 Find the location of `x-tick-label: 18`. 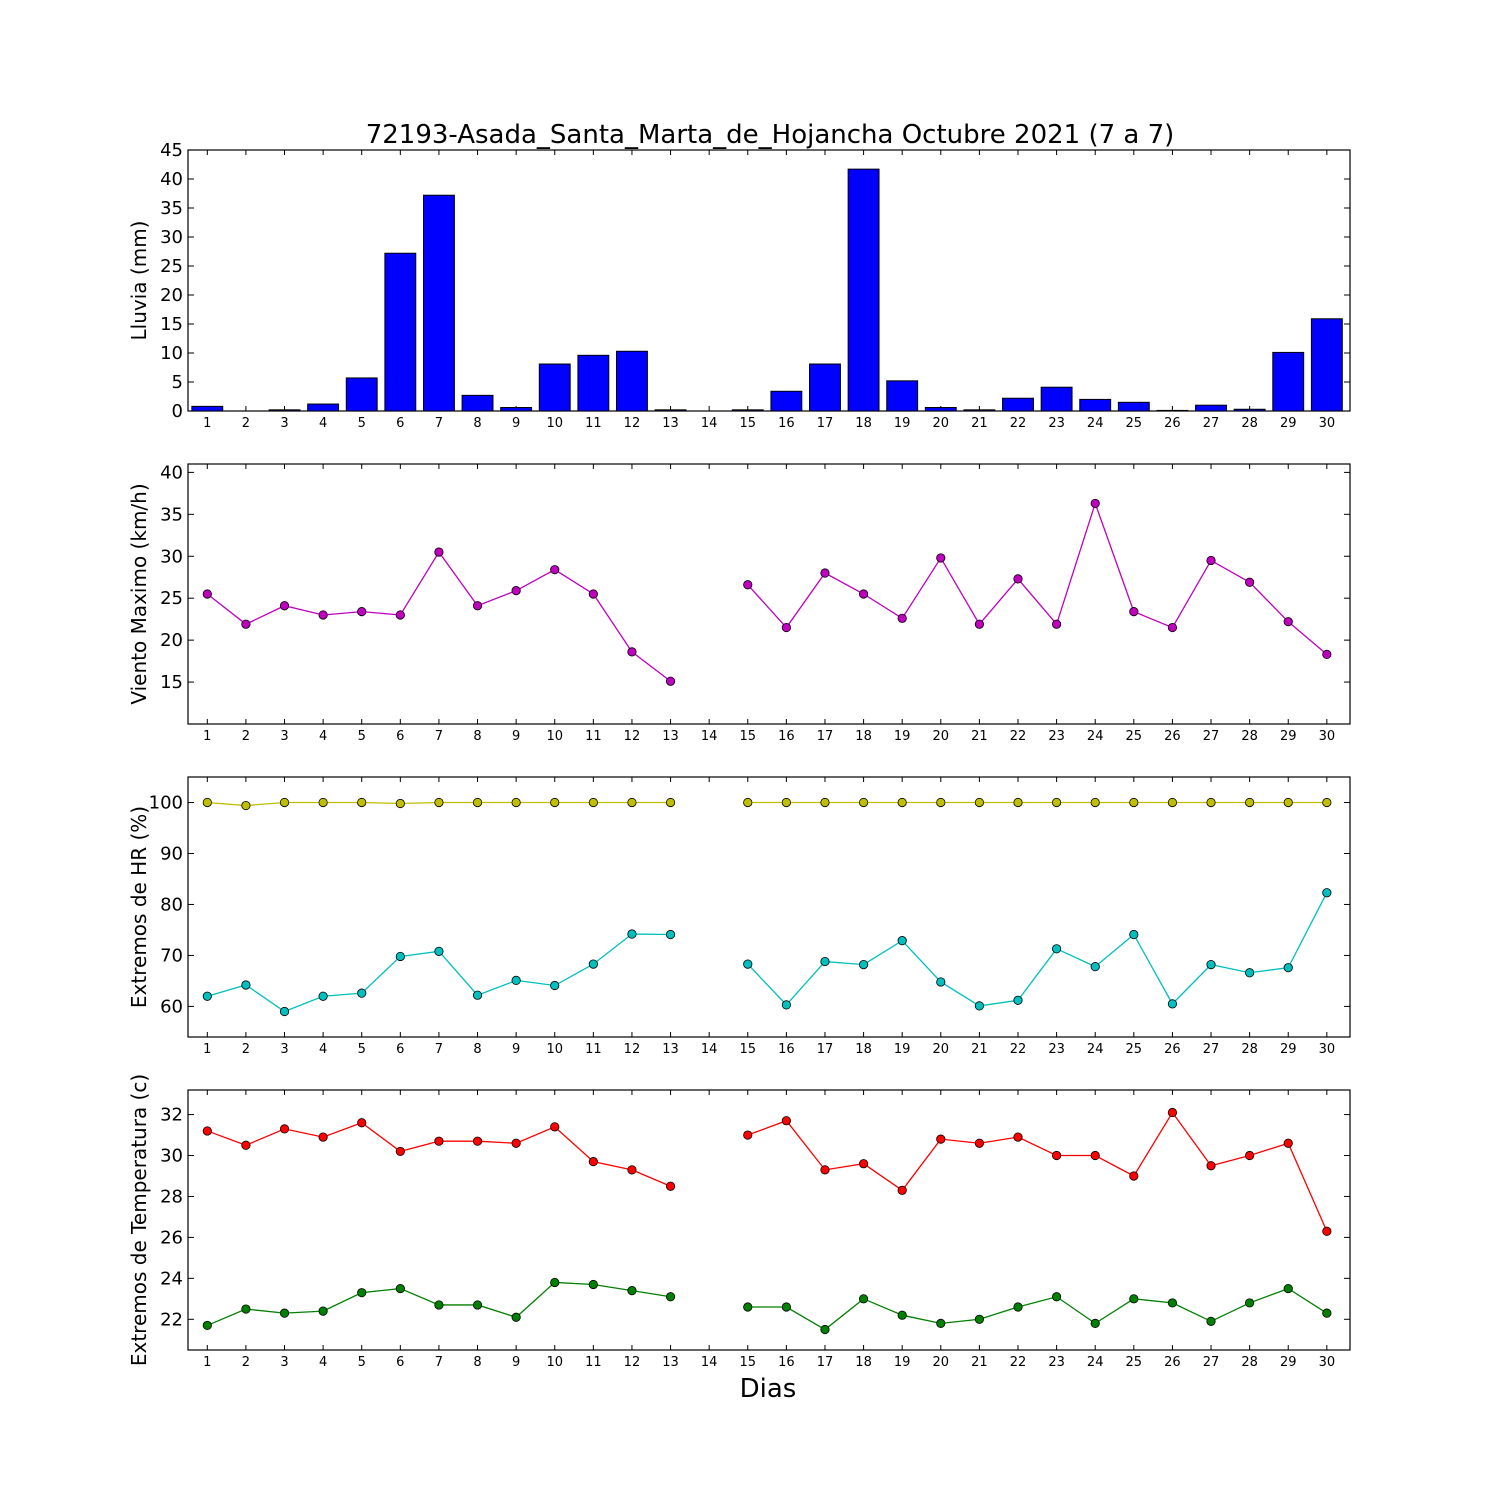

x-tick-label: 18 is located at coordinates (863, 423).